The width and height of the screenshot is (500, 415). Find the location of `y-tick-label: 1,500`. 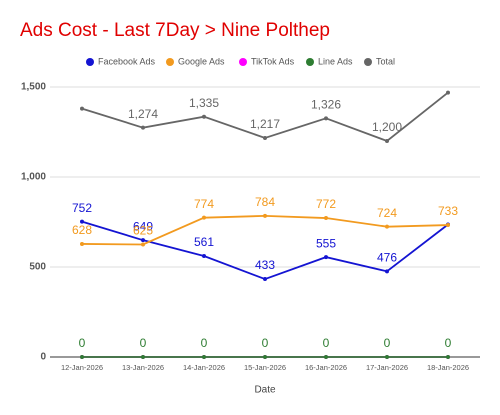

y-tick-label: 1,500 is located at coordinates (33, 87).